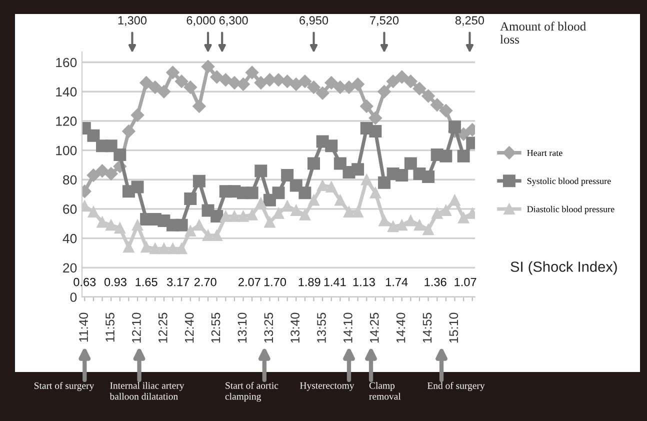 The width and height of the screenshot is (647, 421). I want to click on y-tick-label: 100, so click(66, 151).